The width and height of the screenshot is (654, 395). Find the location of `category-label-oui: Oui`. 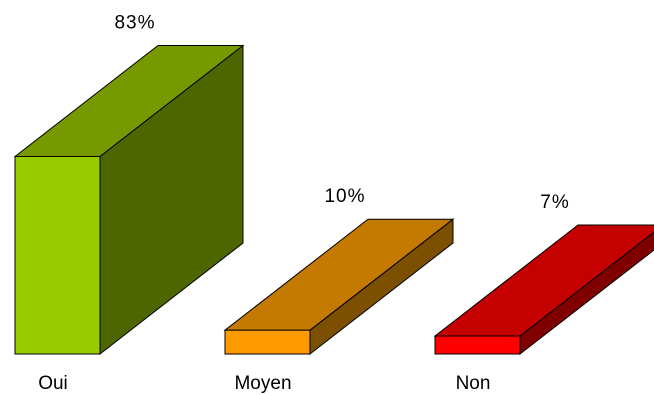

category-label-oui: Oui is located at coordinates (53, 383).